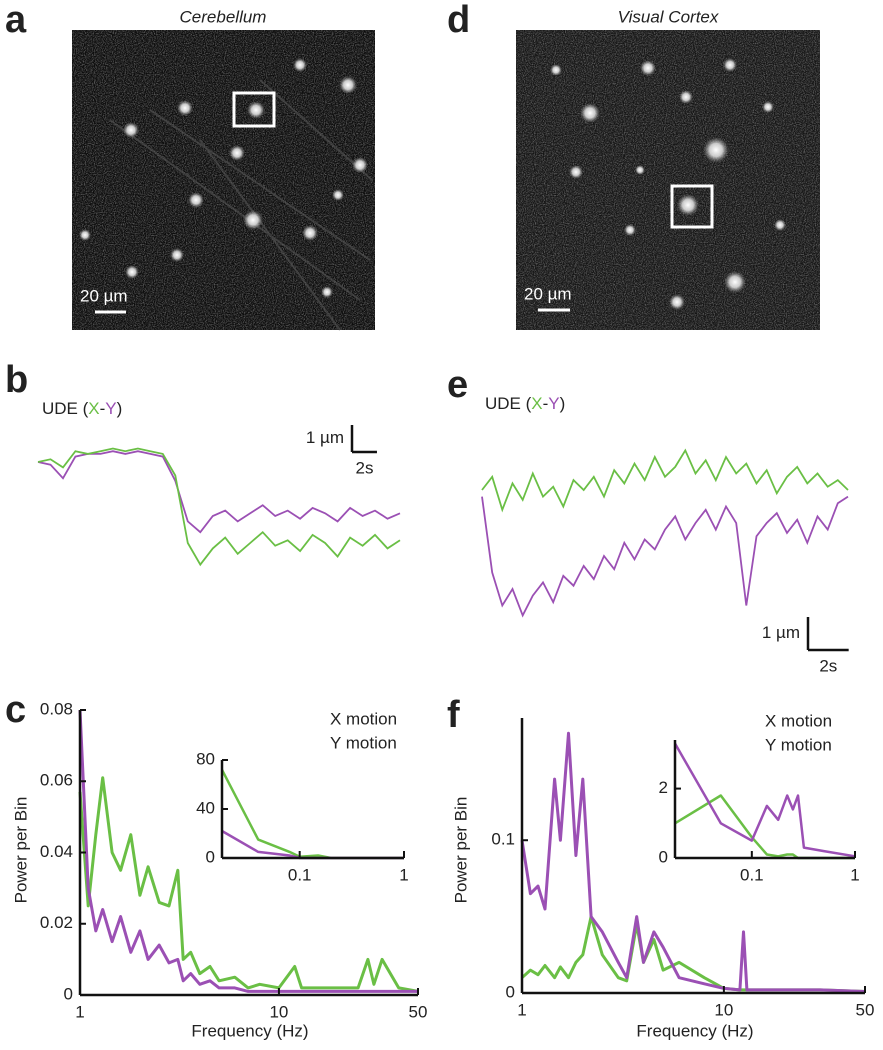  What do you see at coordinates (458, 20) in the screenshot?
I see `panel-label: d` at bounding box center [458, 20].